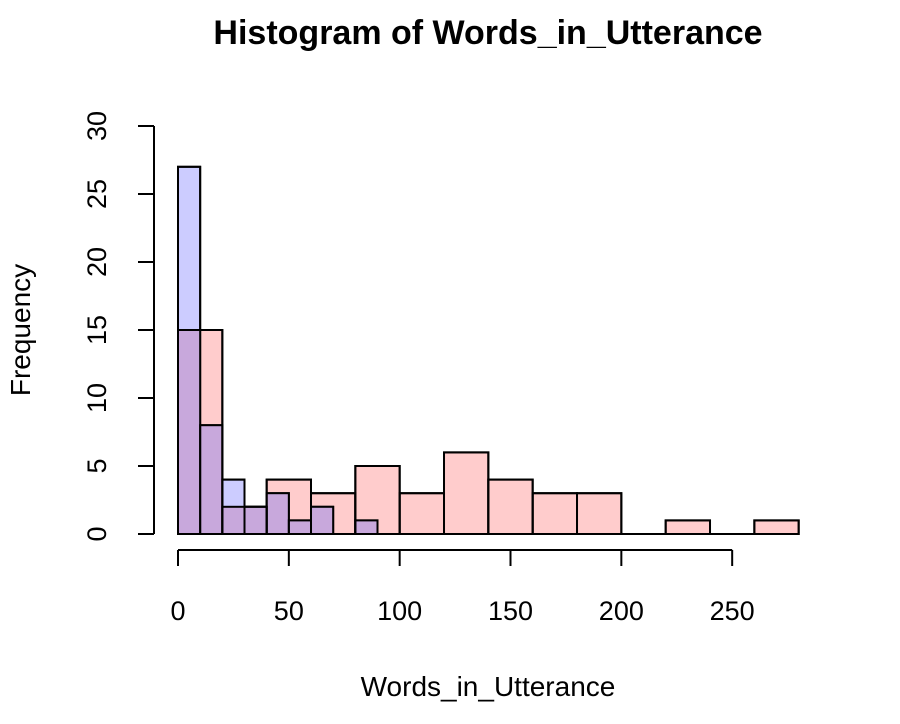 The image size is (900, 724). I want to click on y-tick-label-2: 10, so click(97, 398).